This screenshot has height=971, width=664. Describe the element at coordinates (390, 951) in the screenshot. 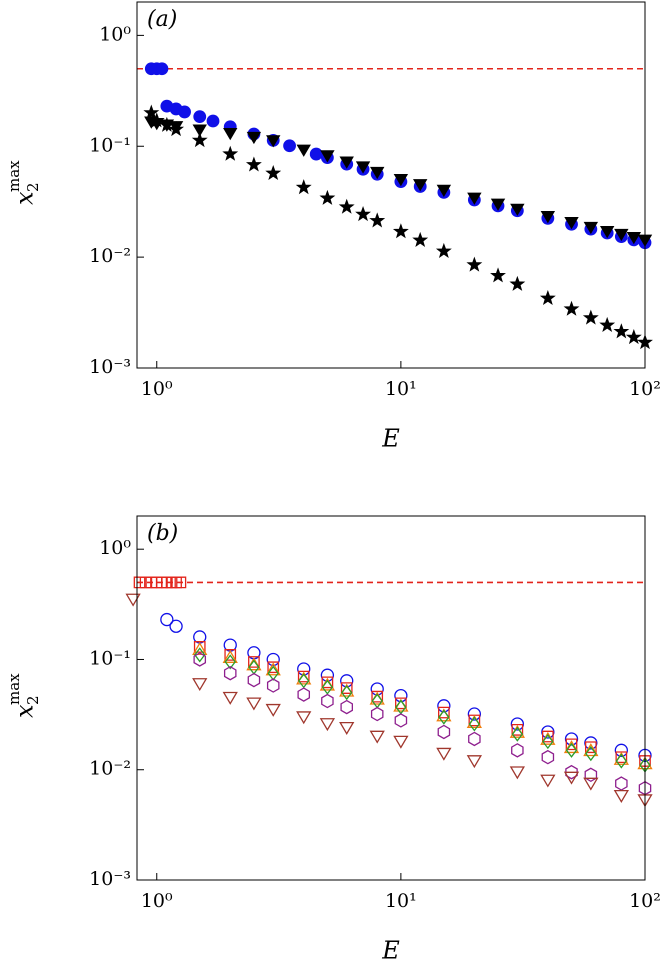

I see `x-axis-label: E` at that location.